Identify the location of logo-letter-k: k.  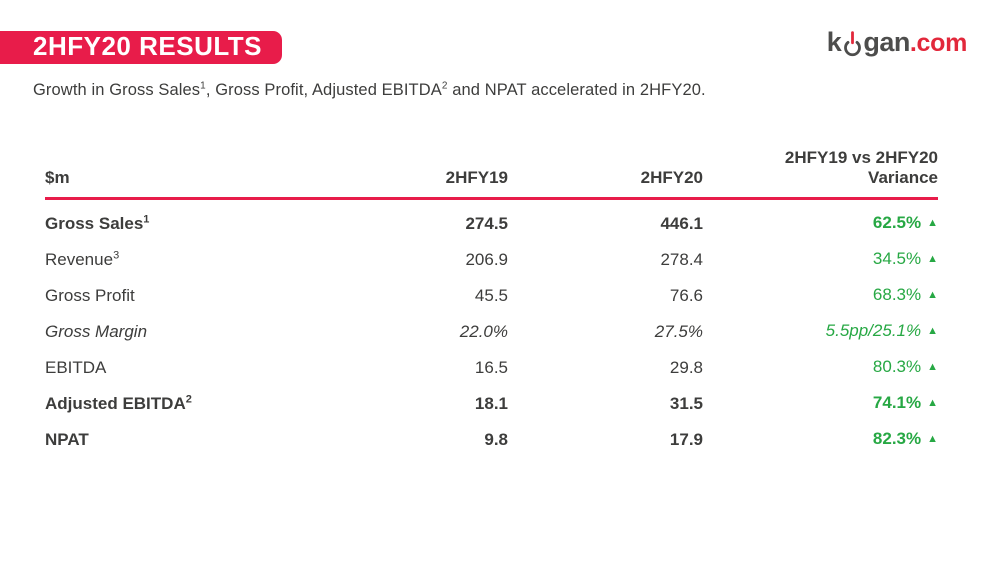
(834, 42).